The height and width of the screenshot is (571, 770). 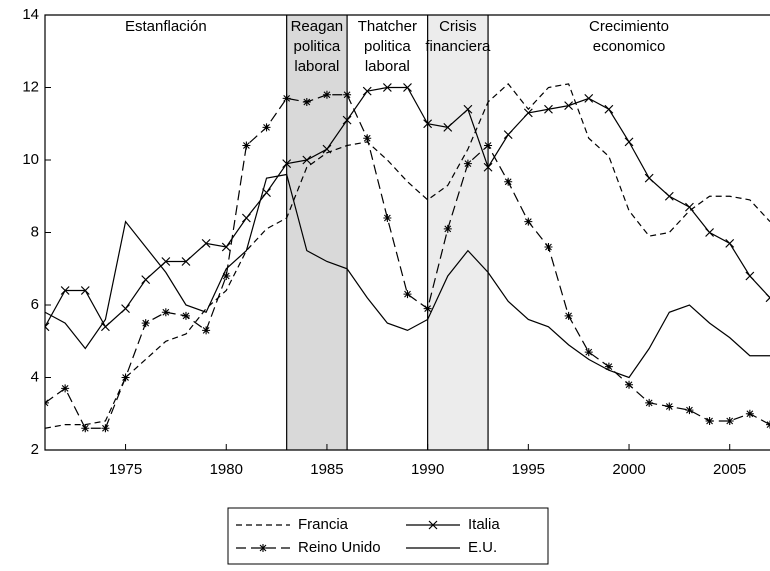 What do you see at coordinates (226, 469) in the screenshot?
I see `x-tick-label: 1980` at bounding box center [226, 469].